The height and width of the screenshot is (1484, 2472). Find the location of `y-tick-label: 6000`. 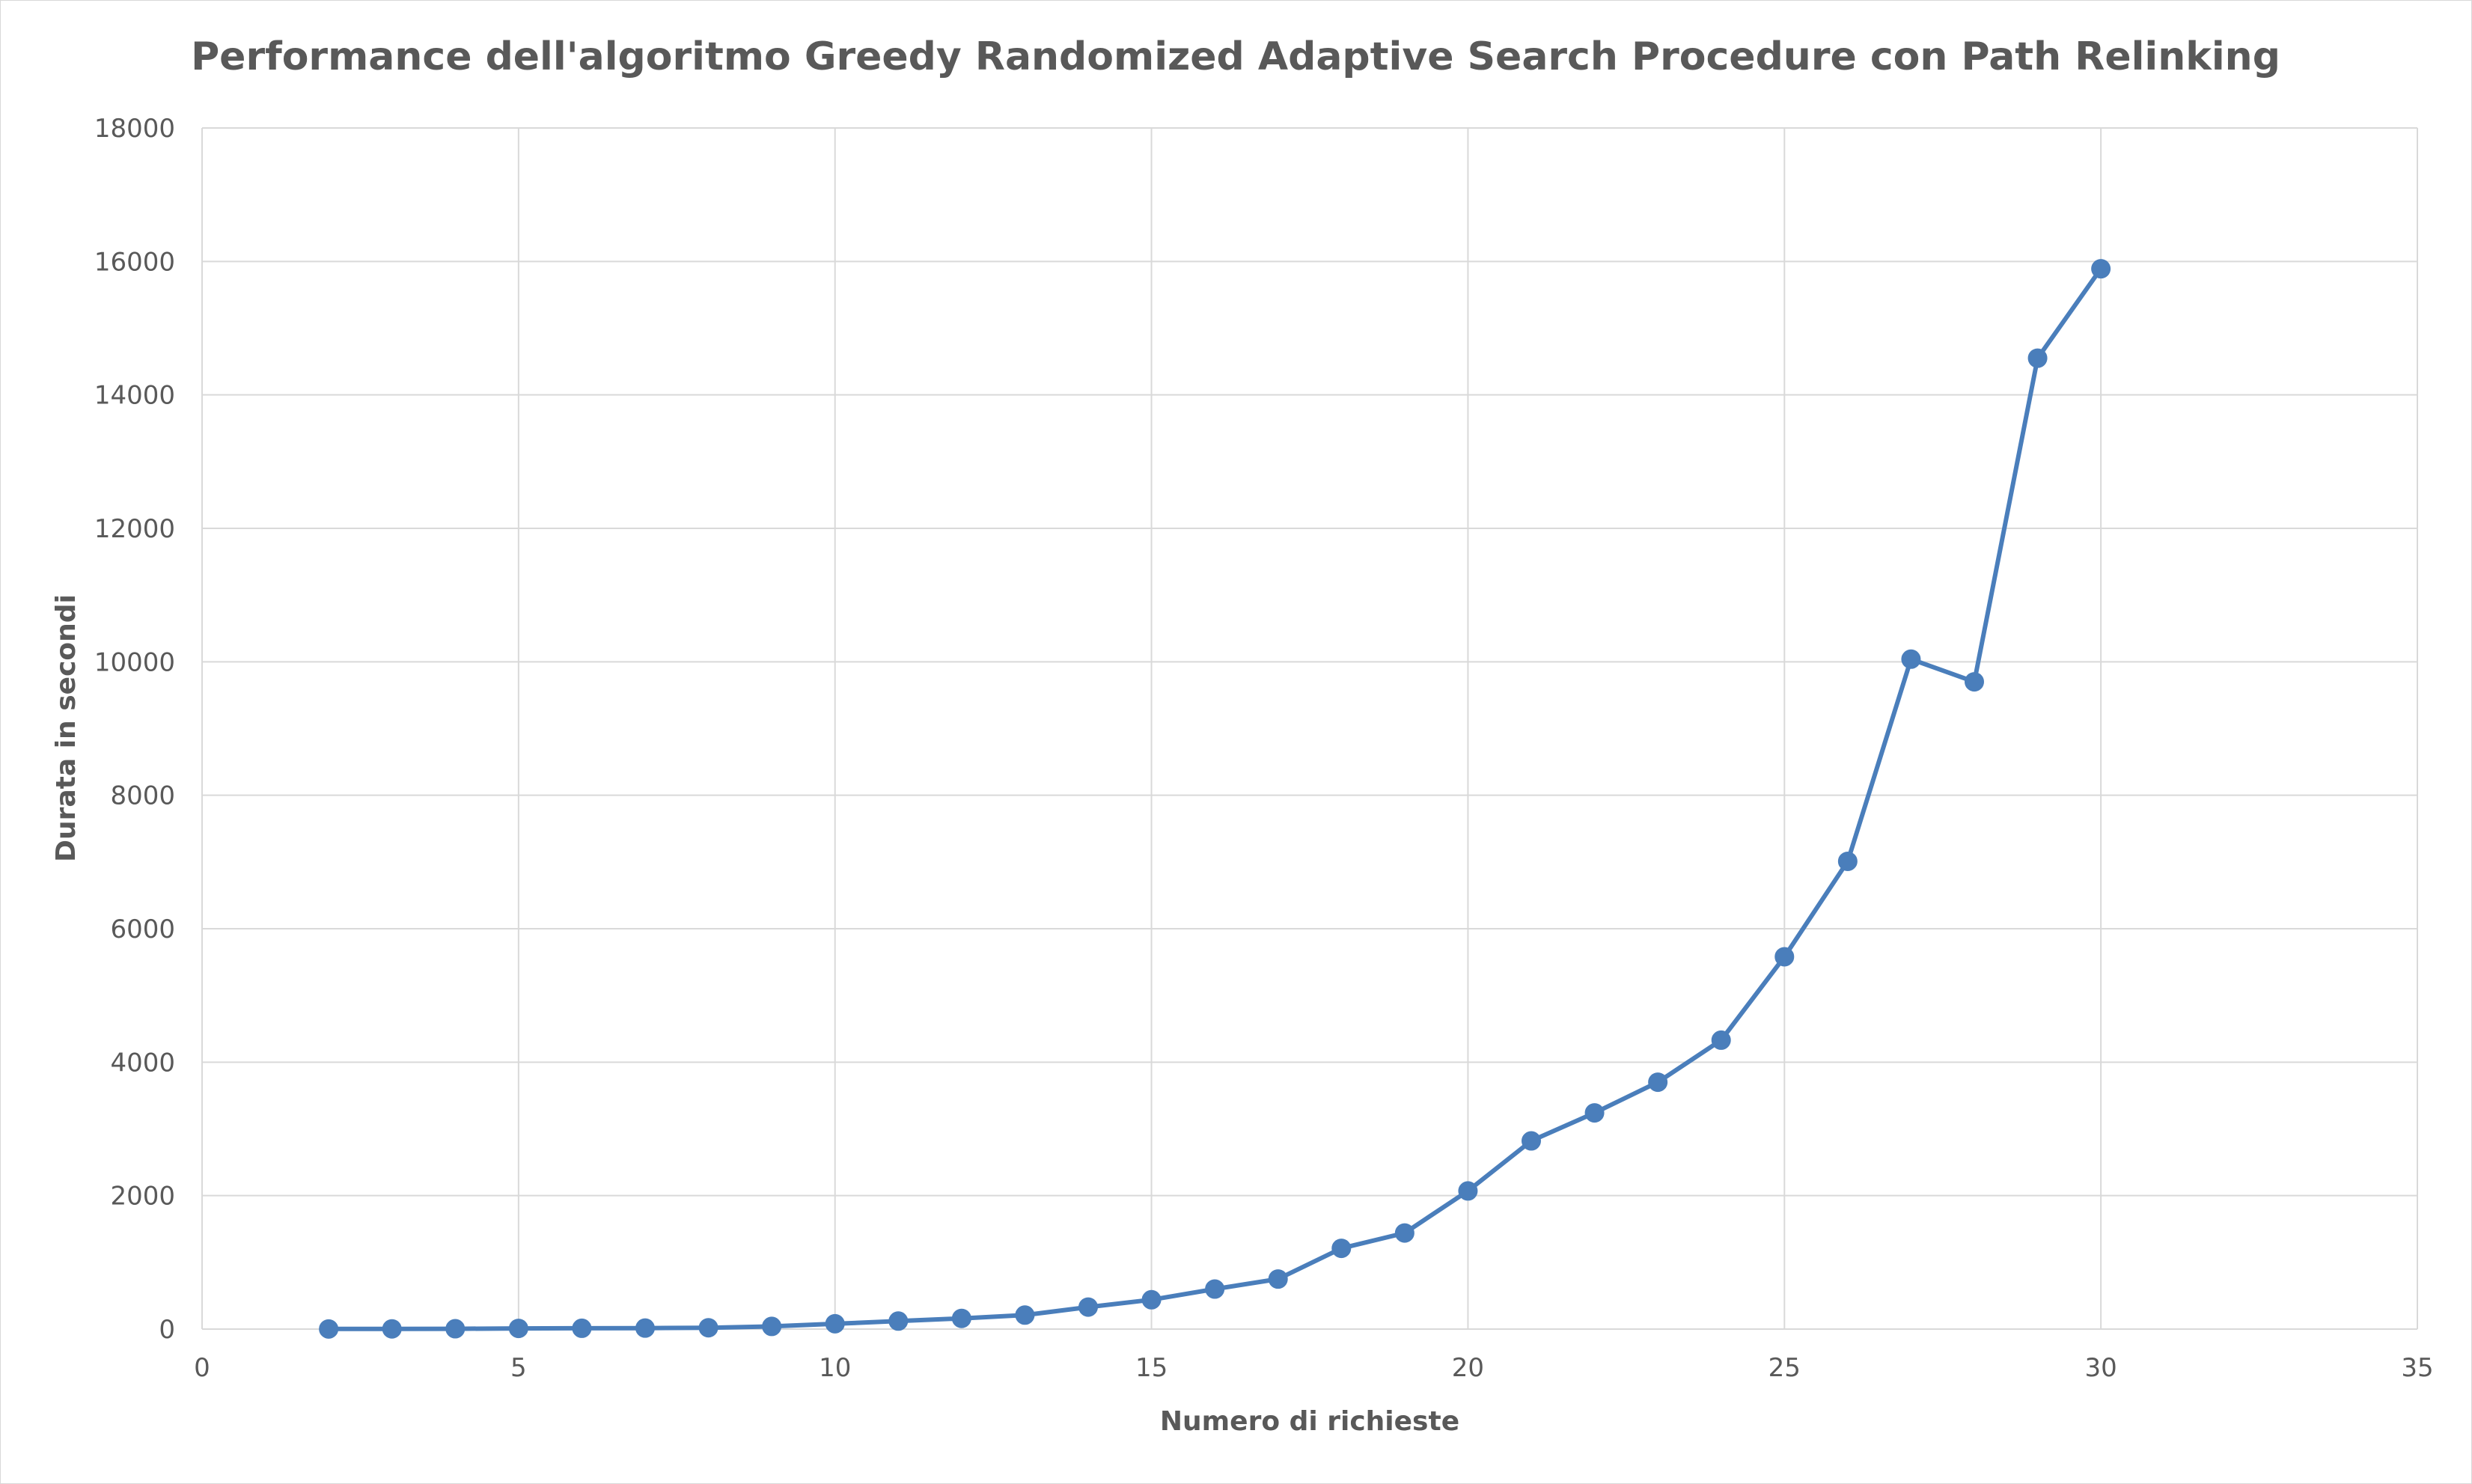

y-tick-label: 6000 is located at coordinates (142, 929).